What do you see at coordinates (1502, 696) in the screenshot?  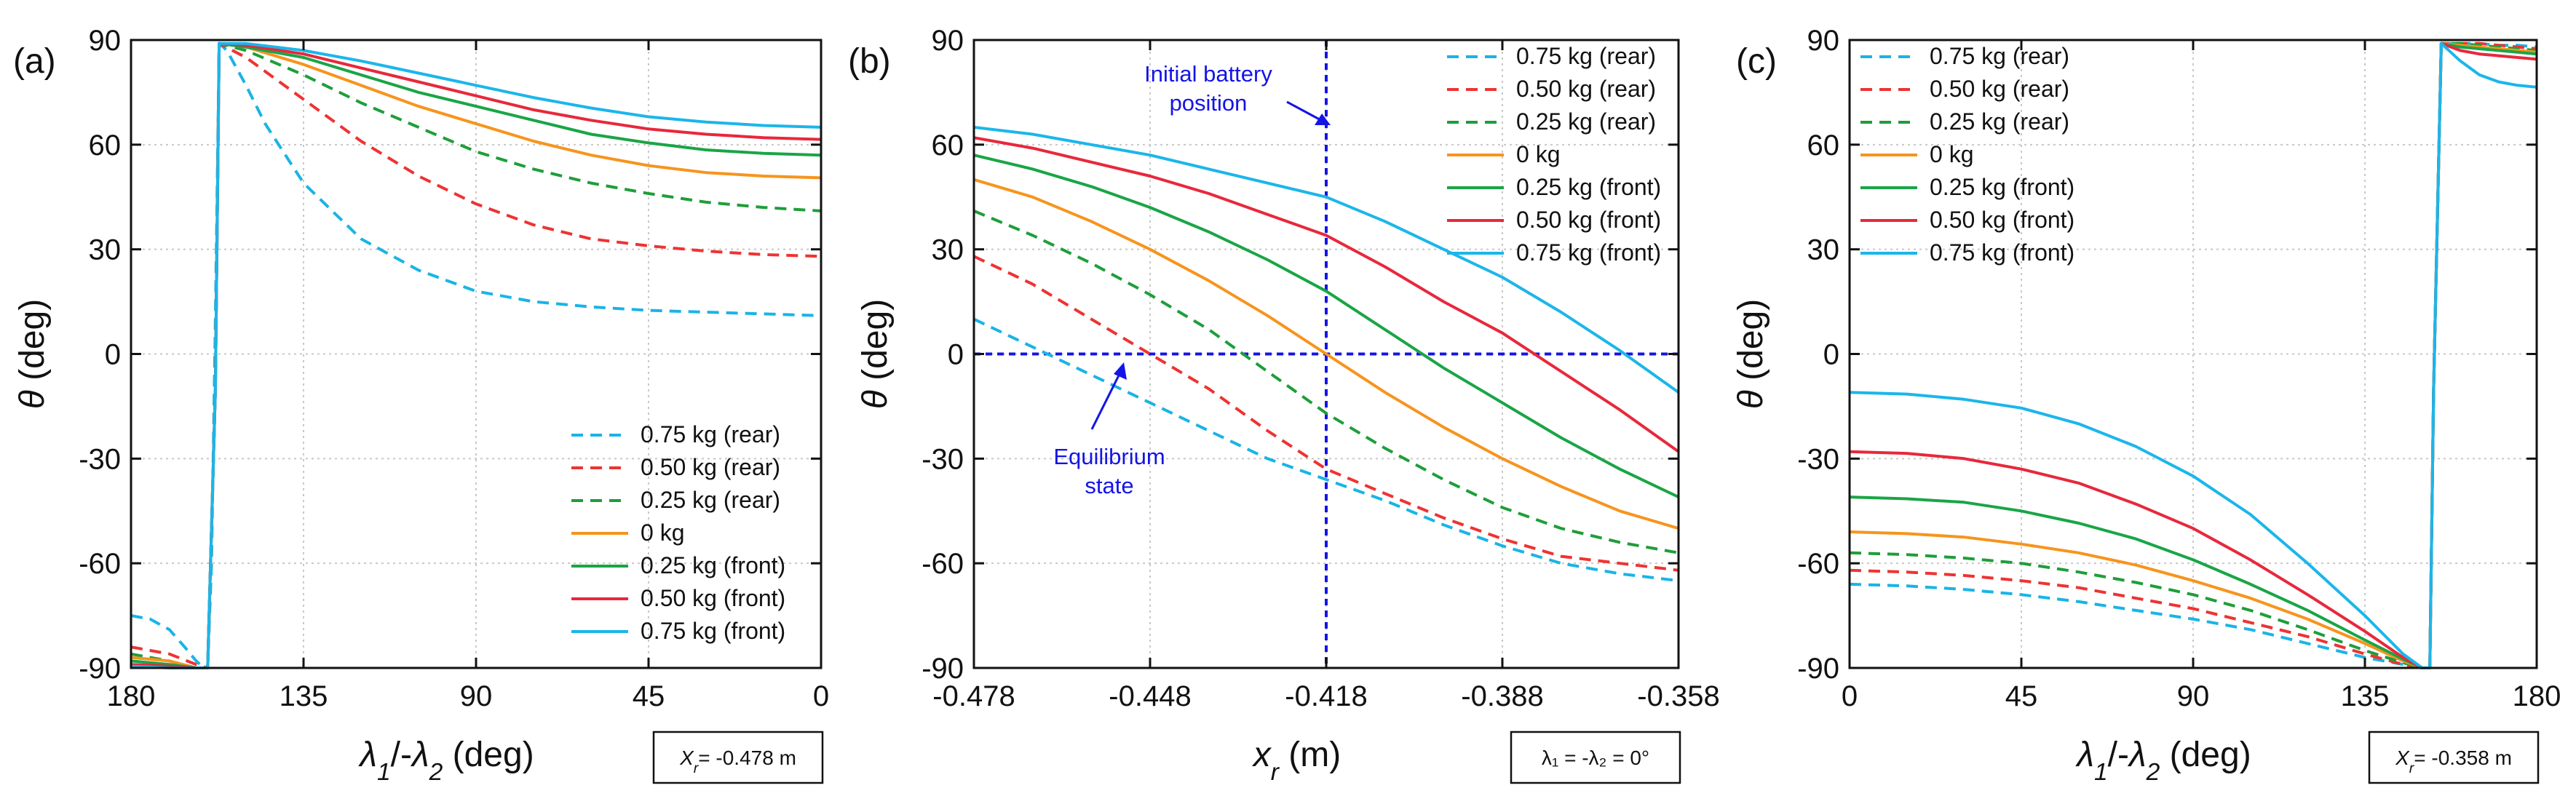 I see `x-tick-label: -0.388` at bounding box center [1502, 696].